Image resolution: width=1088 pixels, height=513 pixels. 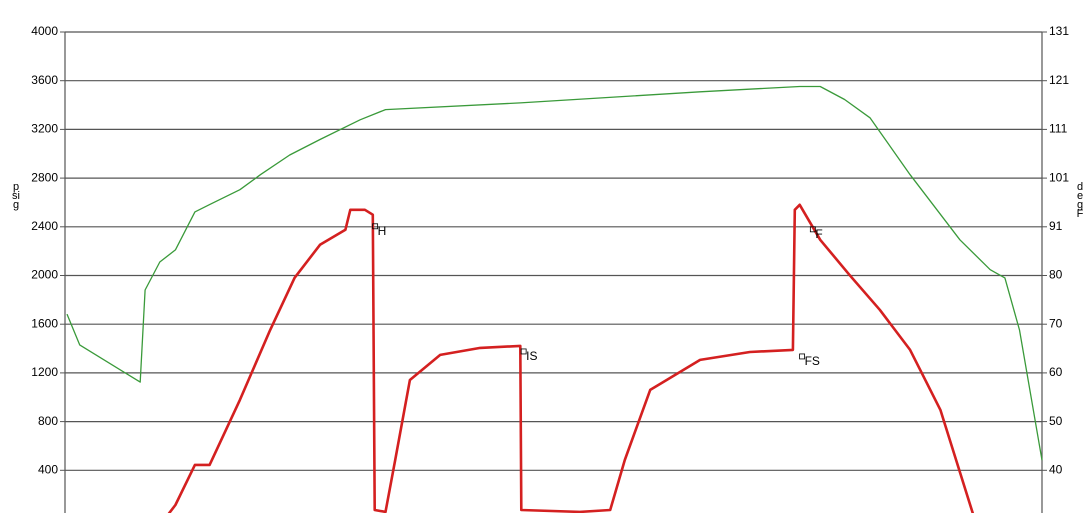 What do you see at coordinates (1056, 275) in the screenshot?
I see `y2-tick-label: 80` at bounding box center [1056, 275].